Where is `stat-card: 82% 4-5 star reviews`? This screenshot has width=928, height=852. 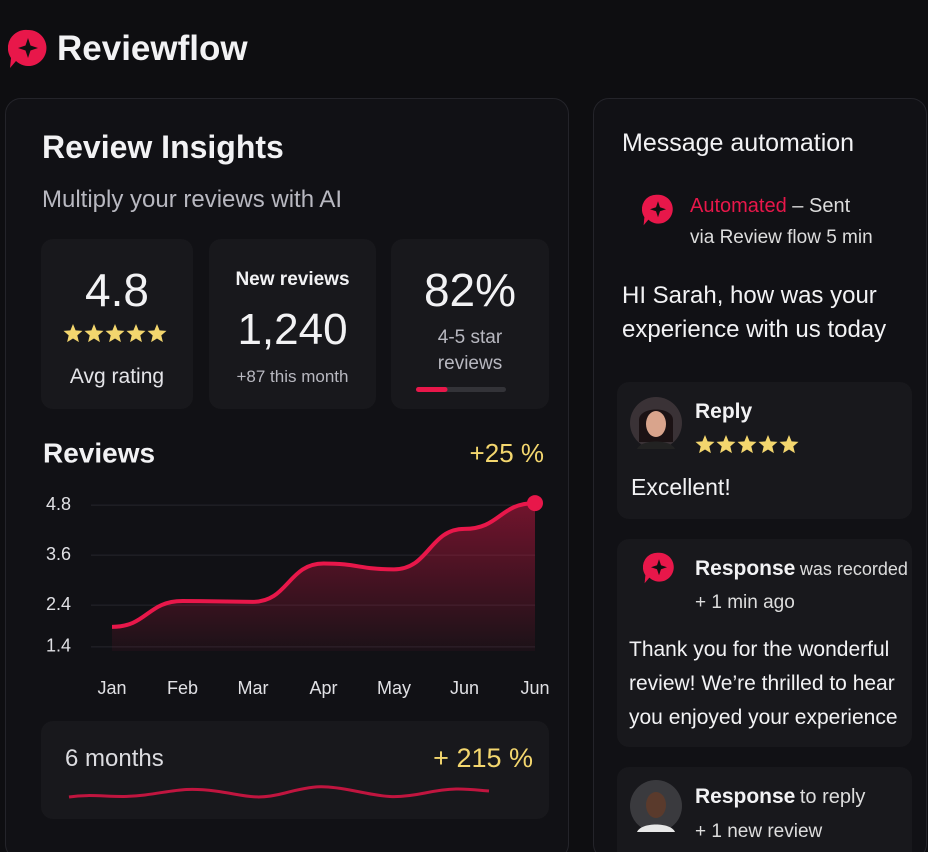
stat-card: 82% 4-5 star reviews is located at coordinates (470, 324).